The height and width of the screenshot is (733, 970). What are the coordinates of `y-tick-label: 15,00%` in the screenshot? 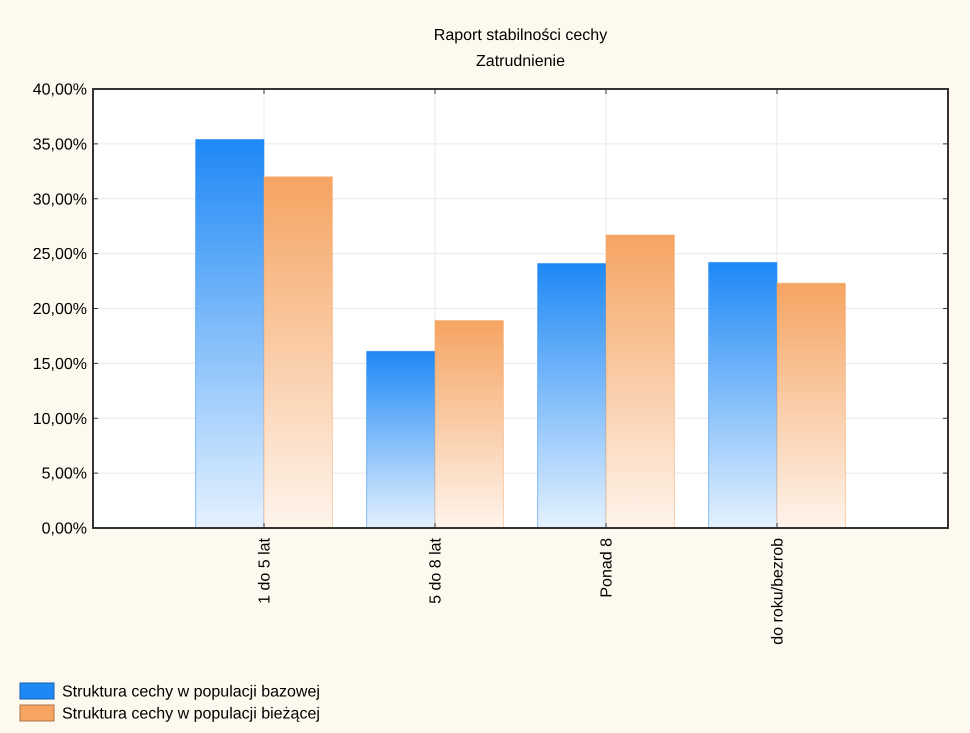 It's located at (59, 364).